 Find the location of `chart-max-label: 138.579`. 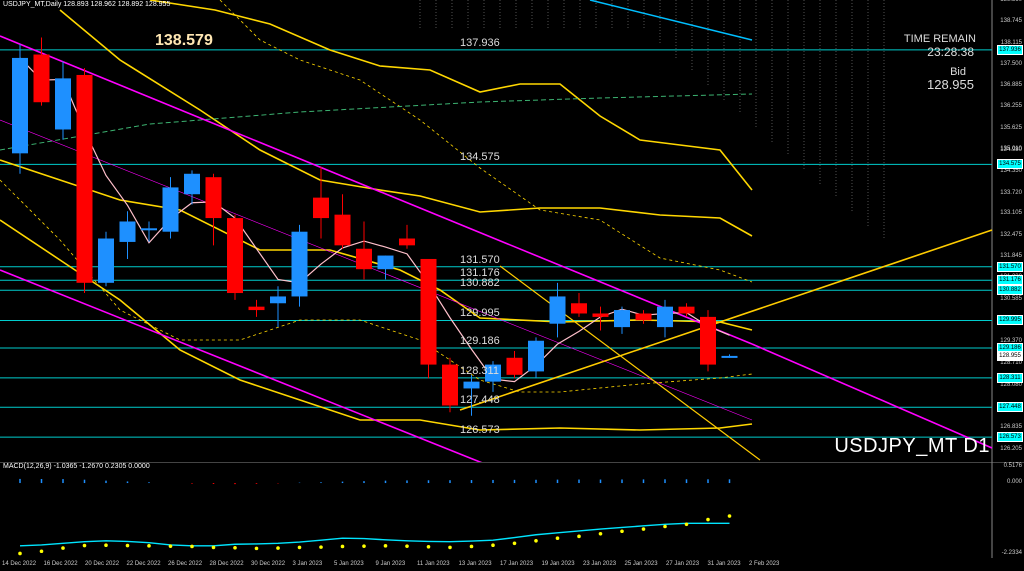

chart-max-label: 138.579 is located at coordinates (184, 40).